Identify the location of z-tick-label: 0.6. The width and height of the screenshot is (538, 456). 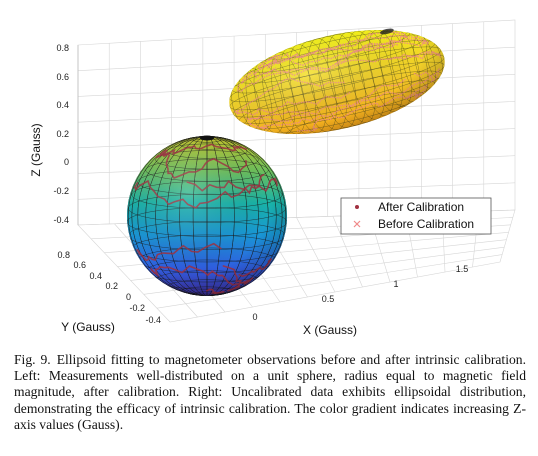
(62, 77).